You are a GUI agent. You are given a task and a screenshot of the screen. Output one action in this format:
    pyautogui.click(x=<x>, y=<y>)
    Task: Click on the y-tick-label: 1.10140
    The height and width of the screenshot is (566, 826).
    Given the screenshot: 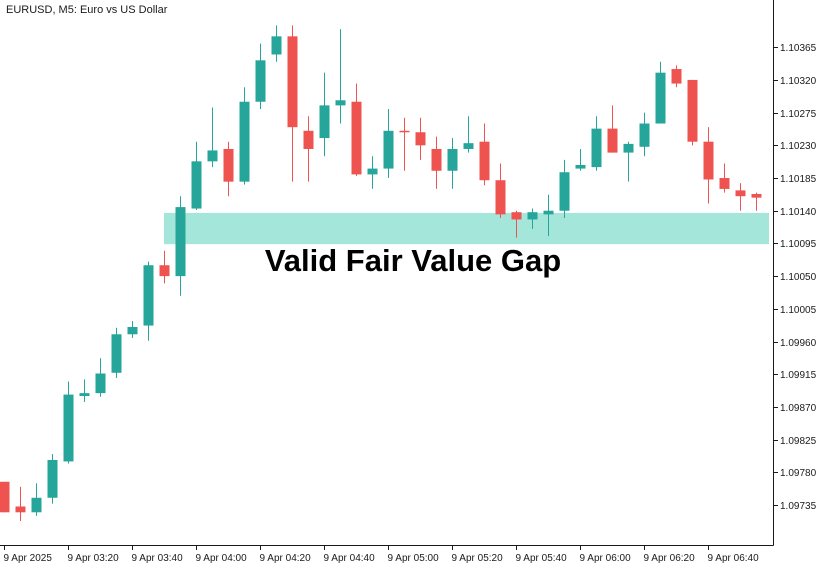 What is the action you would take?
    pyautogui.click(x=798, y=212)
    